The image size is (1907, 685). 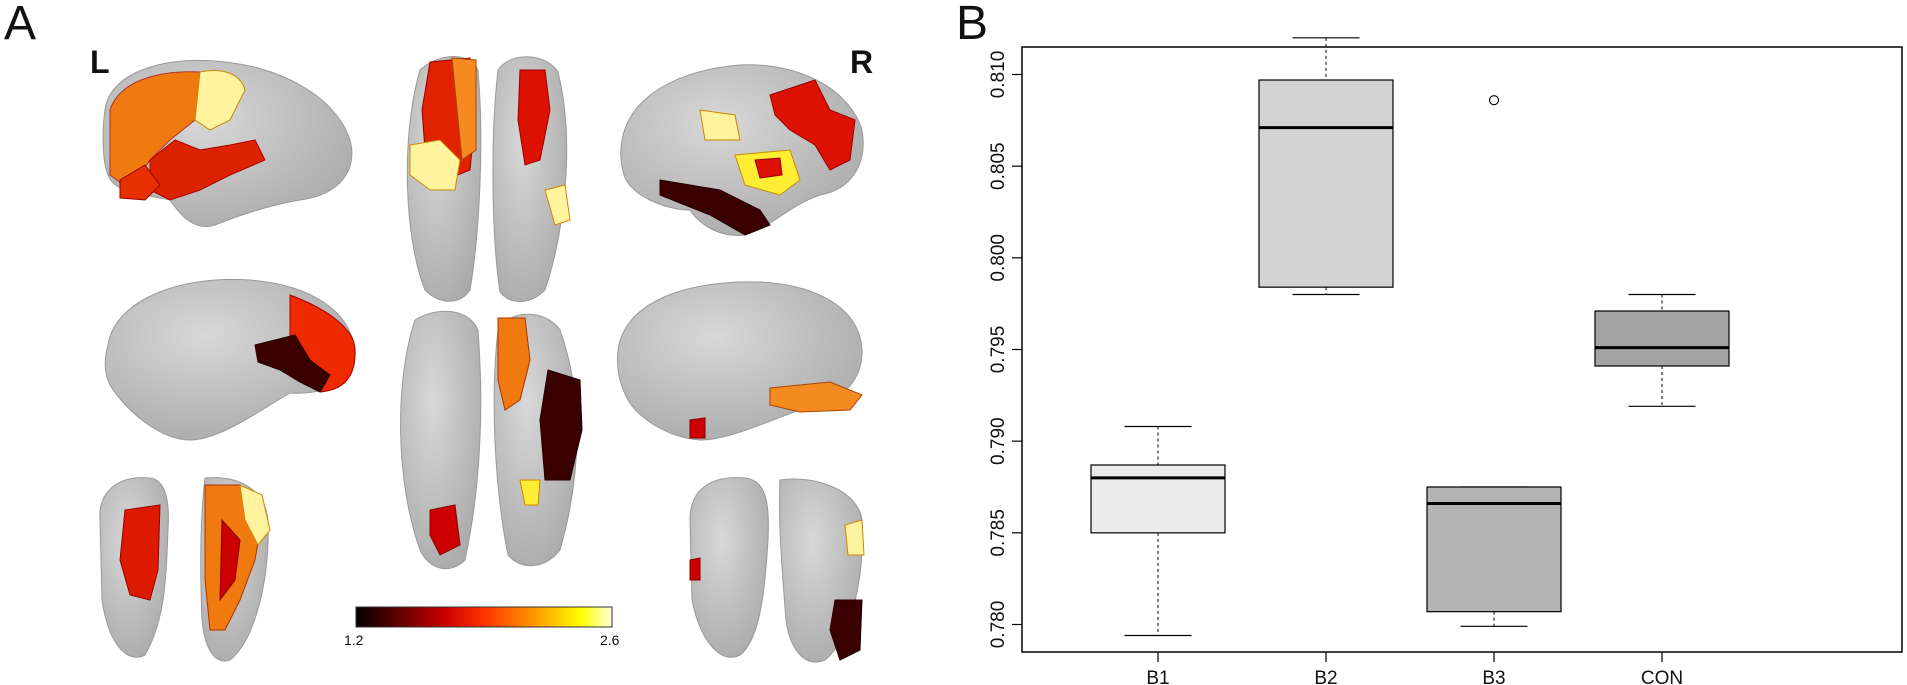 I want to click on left-hemisphere-label: L, so click(x=100, y=62).